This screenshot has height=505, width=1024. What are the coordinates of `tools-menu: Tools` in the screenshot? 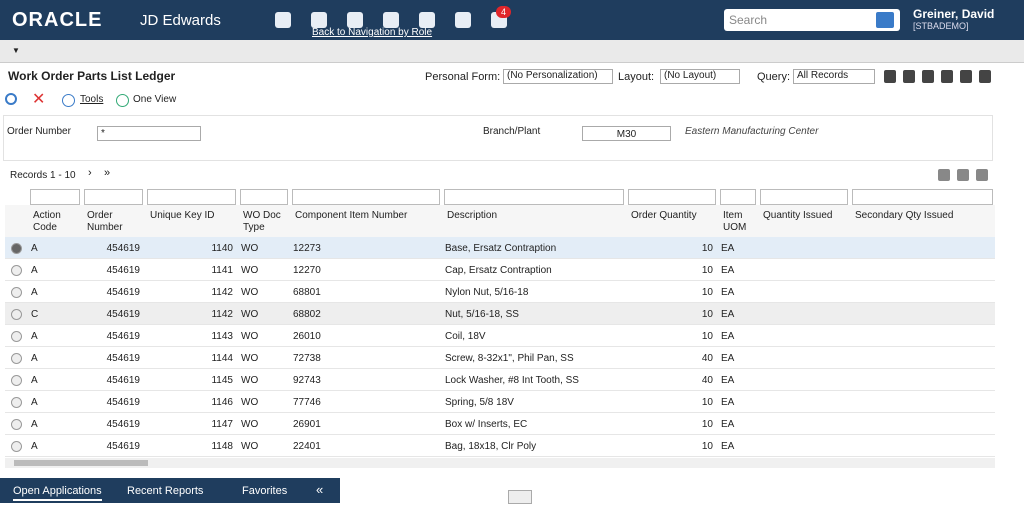 It's located at (92, 99).